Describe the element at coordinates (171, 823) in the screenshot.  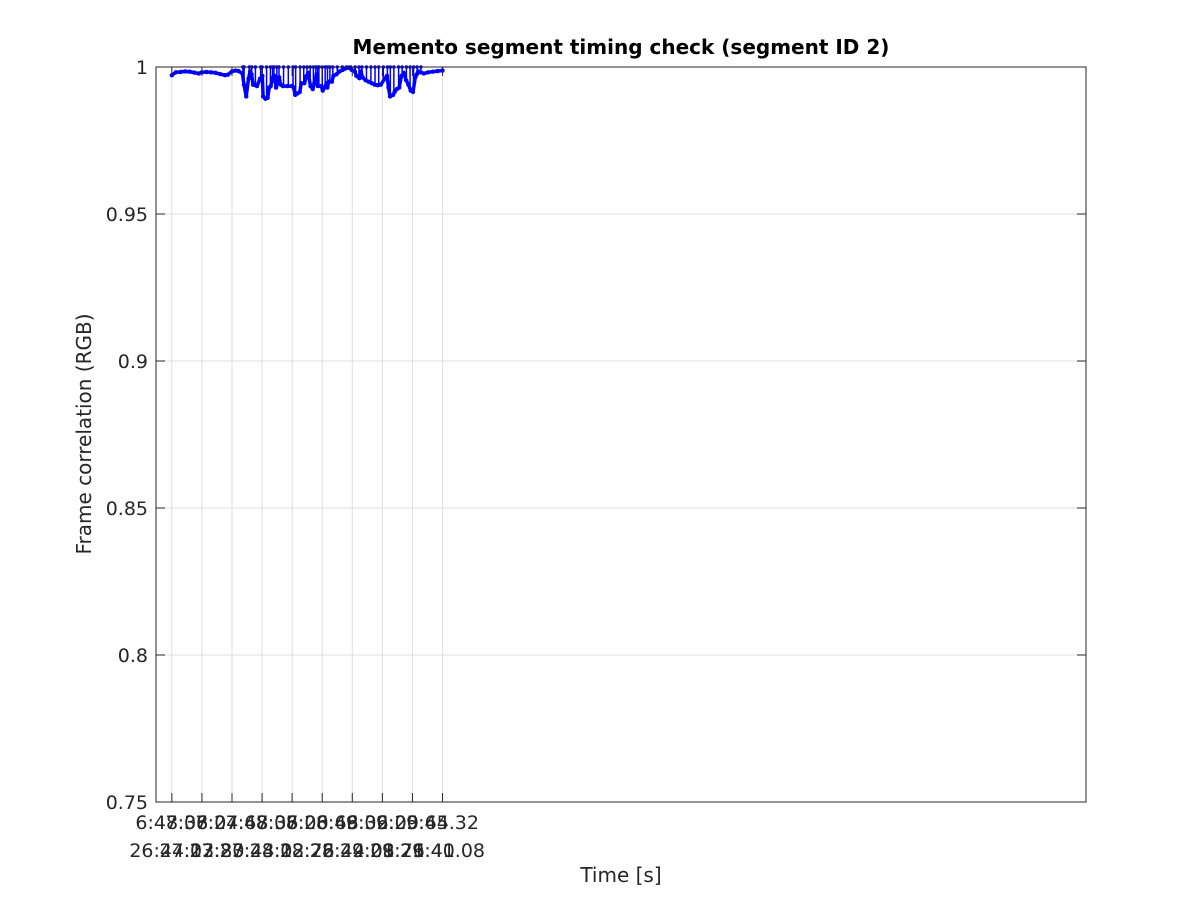
I see `x-tick-label-time: 6:48.36` at that location.